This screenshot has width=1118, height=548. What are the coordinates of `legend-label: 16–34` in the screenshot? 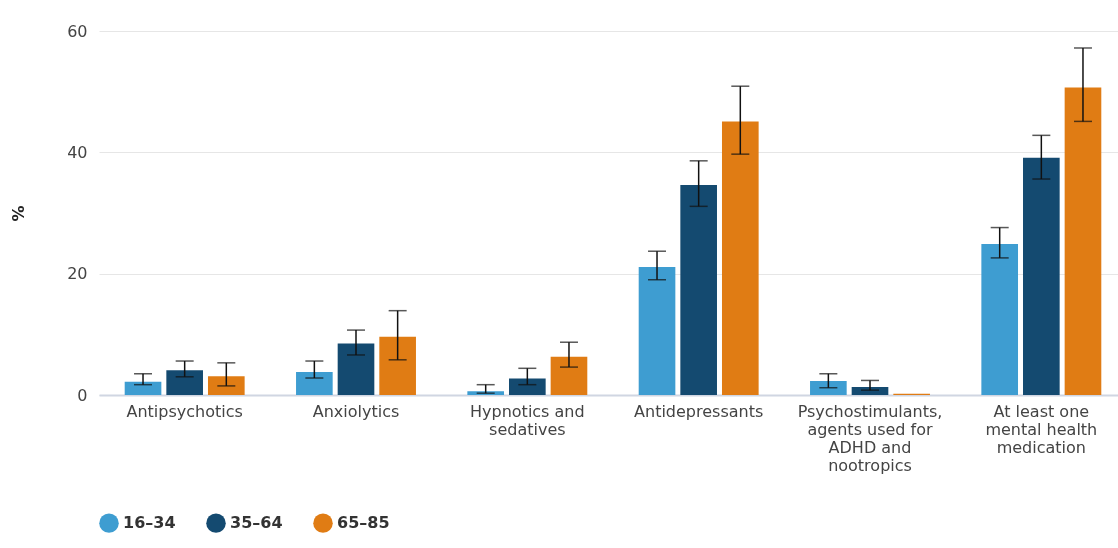 It's located at (149, 523).